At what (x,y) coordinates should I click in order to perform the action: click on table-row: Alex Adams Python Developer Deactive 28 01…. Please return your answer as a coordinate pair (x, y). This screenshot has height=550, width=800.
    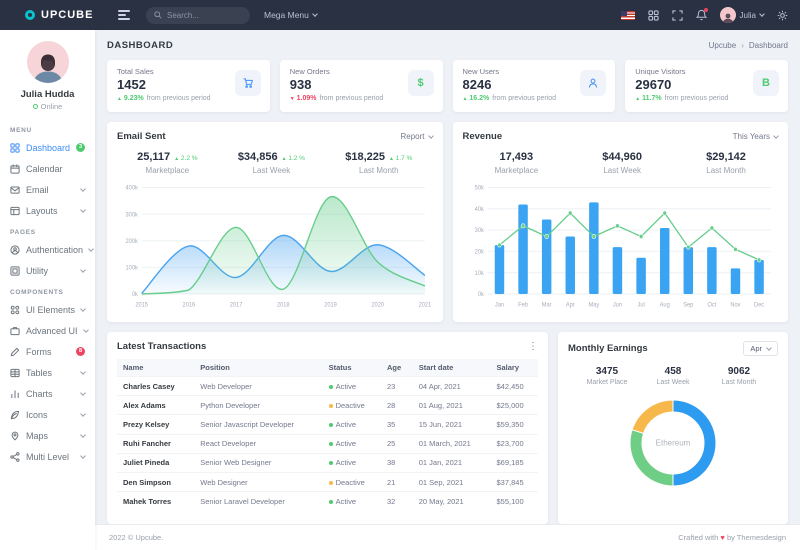
    Looking at the image, I should click on (327, 405).